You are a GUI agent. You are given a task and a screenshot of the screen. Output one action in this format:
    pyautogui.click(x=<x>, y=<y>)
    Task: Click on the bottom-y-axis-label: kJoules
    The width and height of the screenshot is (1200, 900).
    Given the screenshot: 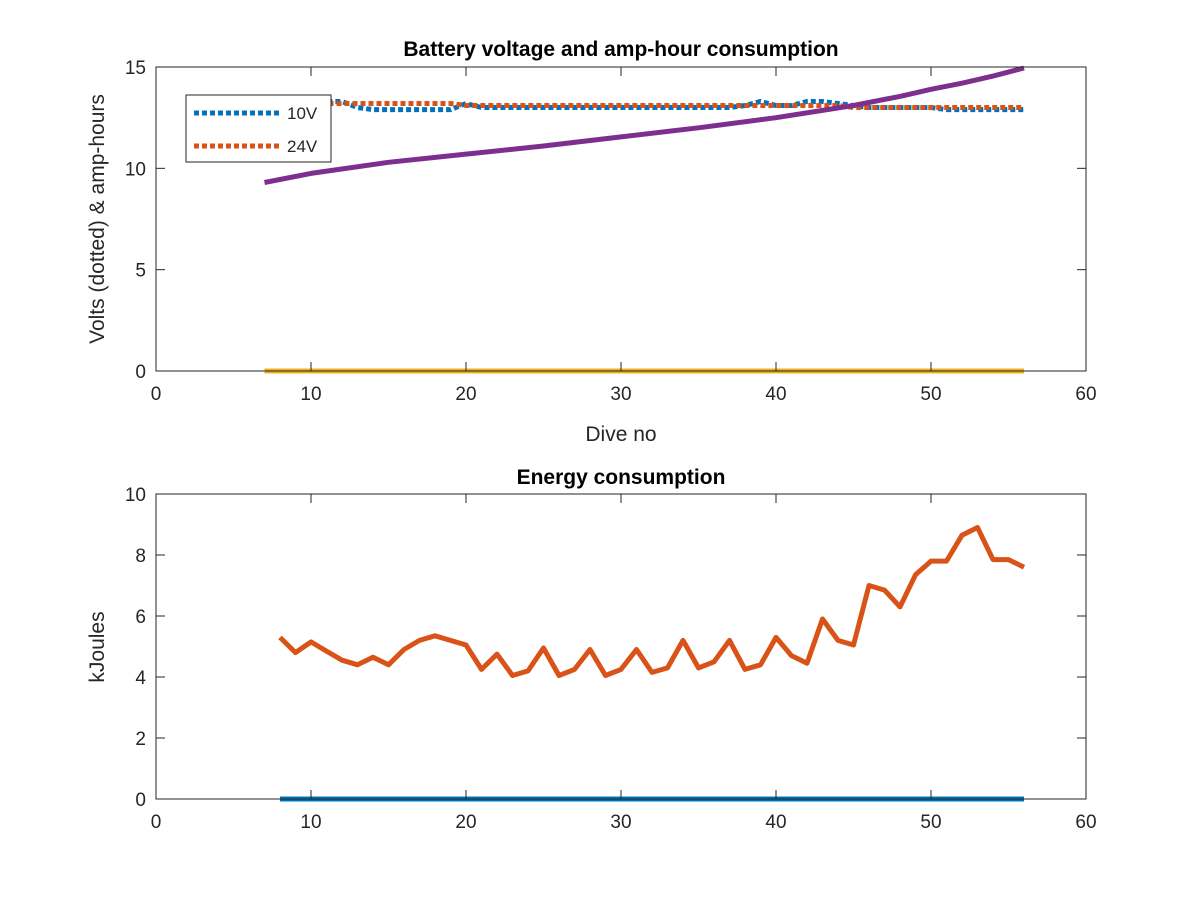 What is the action you would take?
    pyautogui.click(x=97, y=646)
    